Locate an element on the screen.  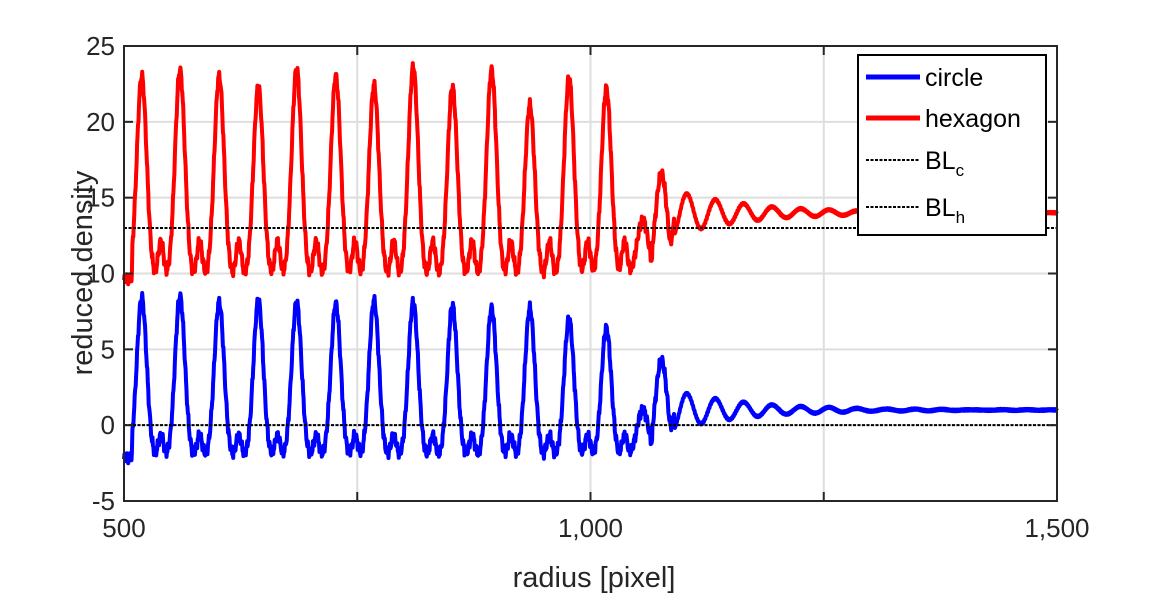
x-tick-label: 1,000 is located at coordinates (590, 528).